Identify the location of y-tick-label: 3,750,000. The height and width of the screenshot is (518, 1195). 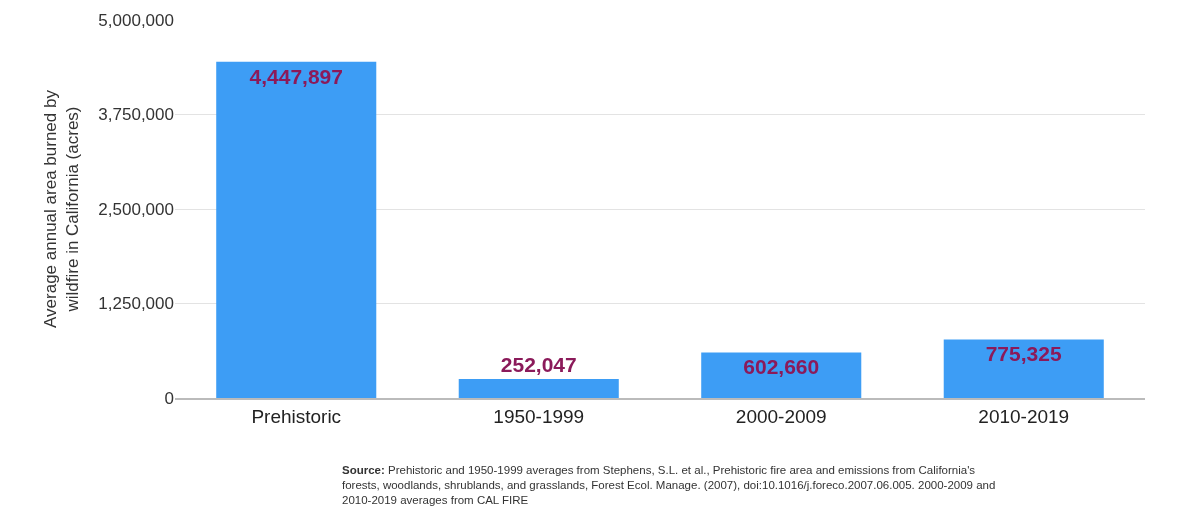
(136, 115).